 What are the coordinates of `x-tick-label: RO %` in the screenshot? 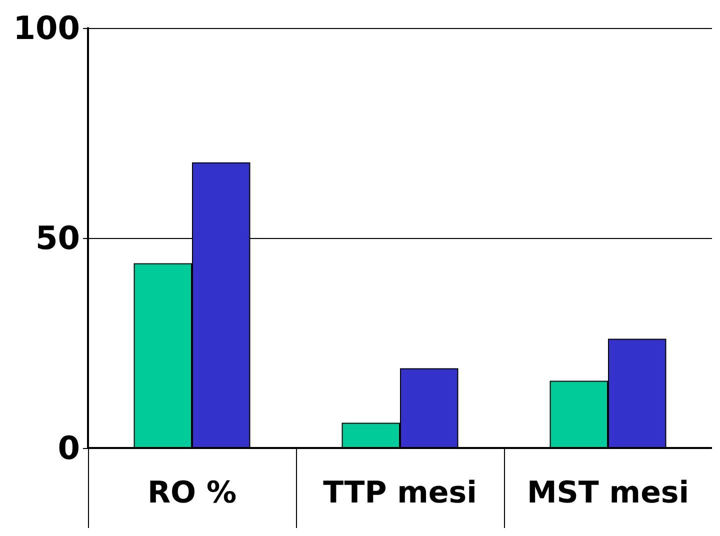 It's located at (192, 493).